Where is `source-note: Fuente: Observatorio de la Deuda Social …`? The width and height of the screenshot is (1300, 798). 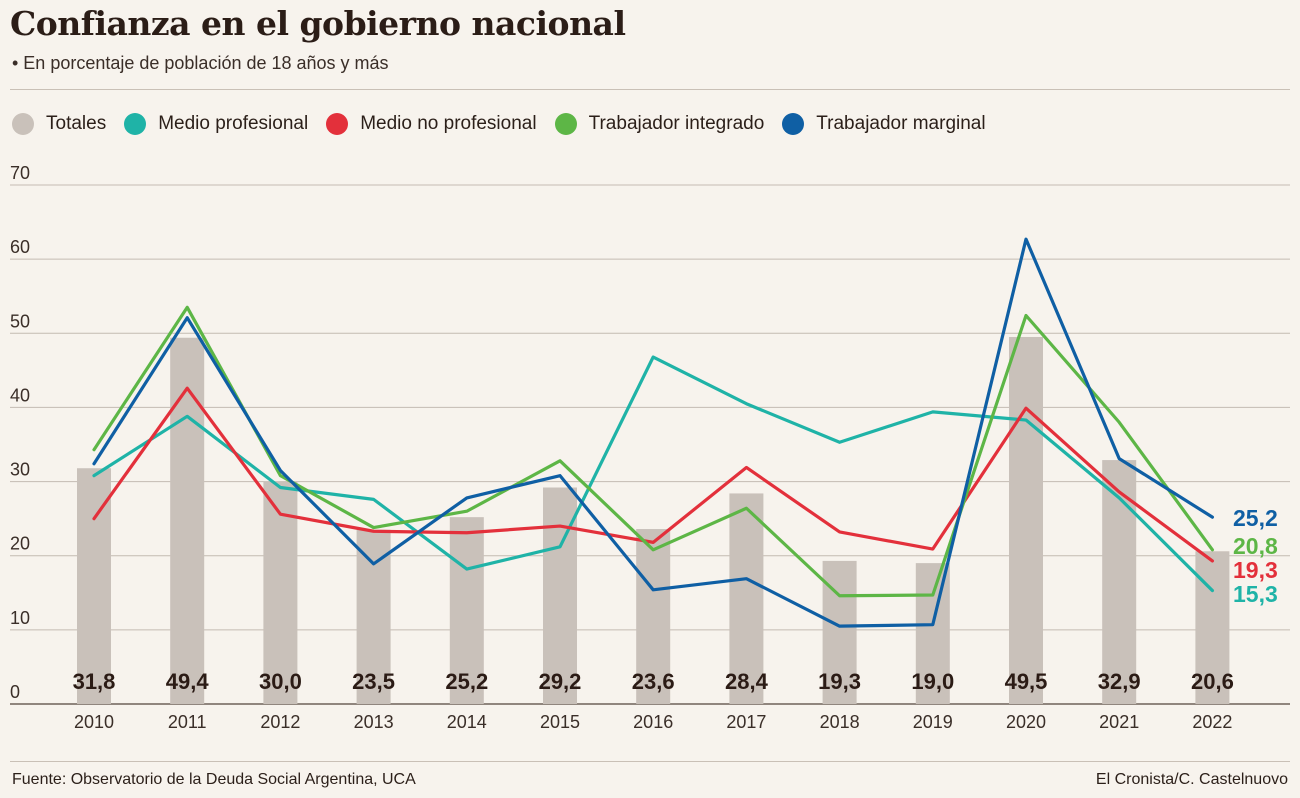 source-note: Fuente: Observatorio de la Deuda Social … is located at coordinates (214, 779).